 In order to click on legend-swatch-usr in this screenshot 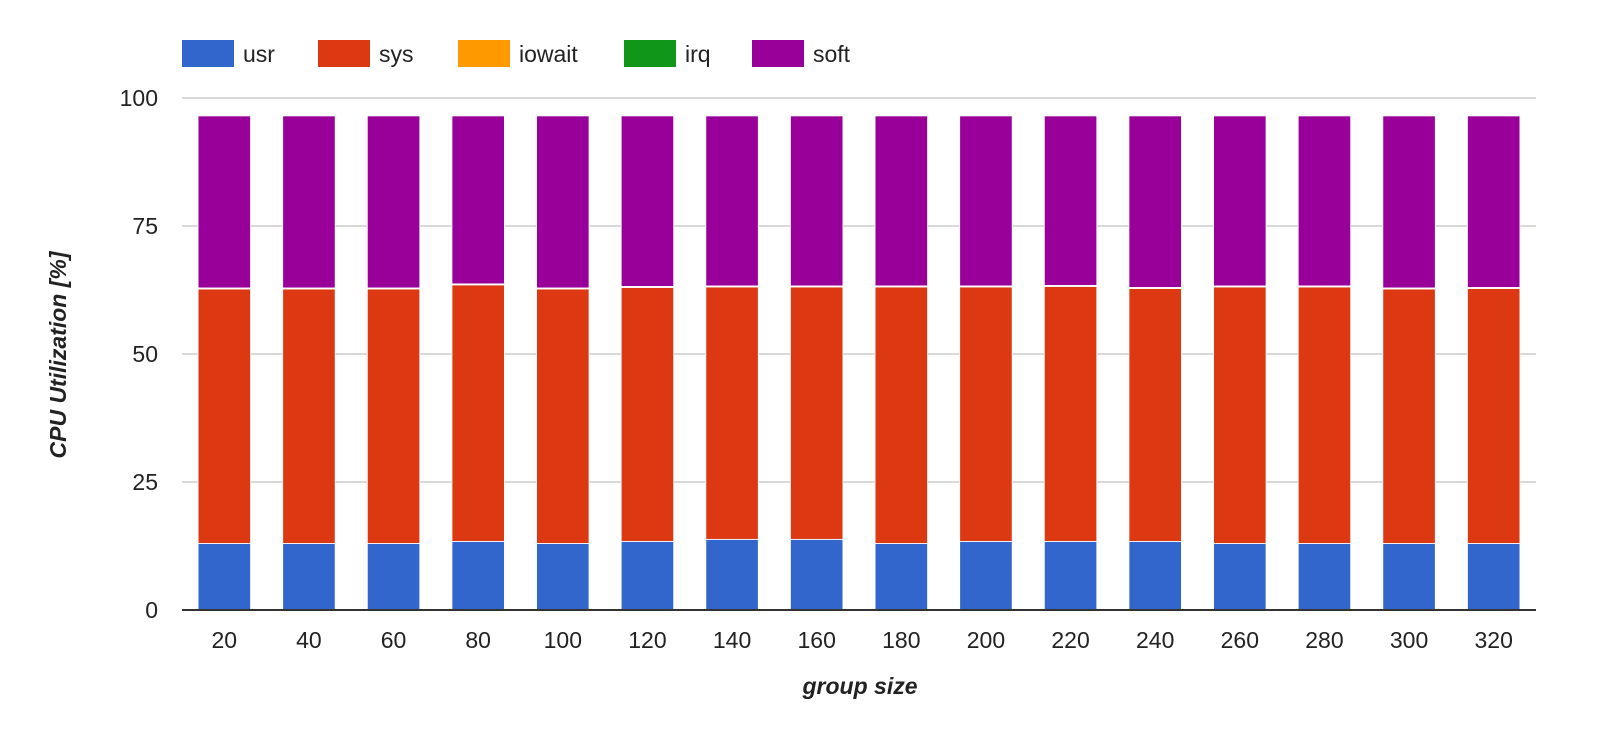, I will do `click(208, 53)`.